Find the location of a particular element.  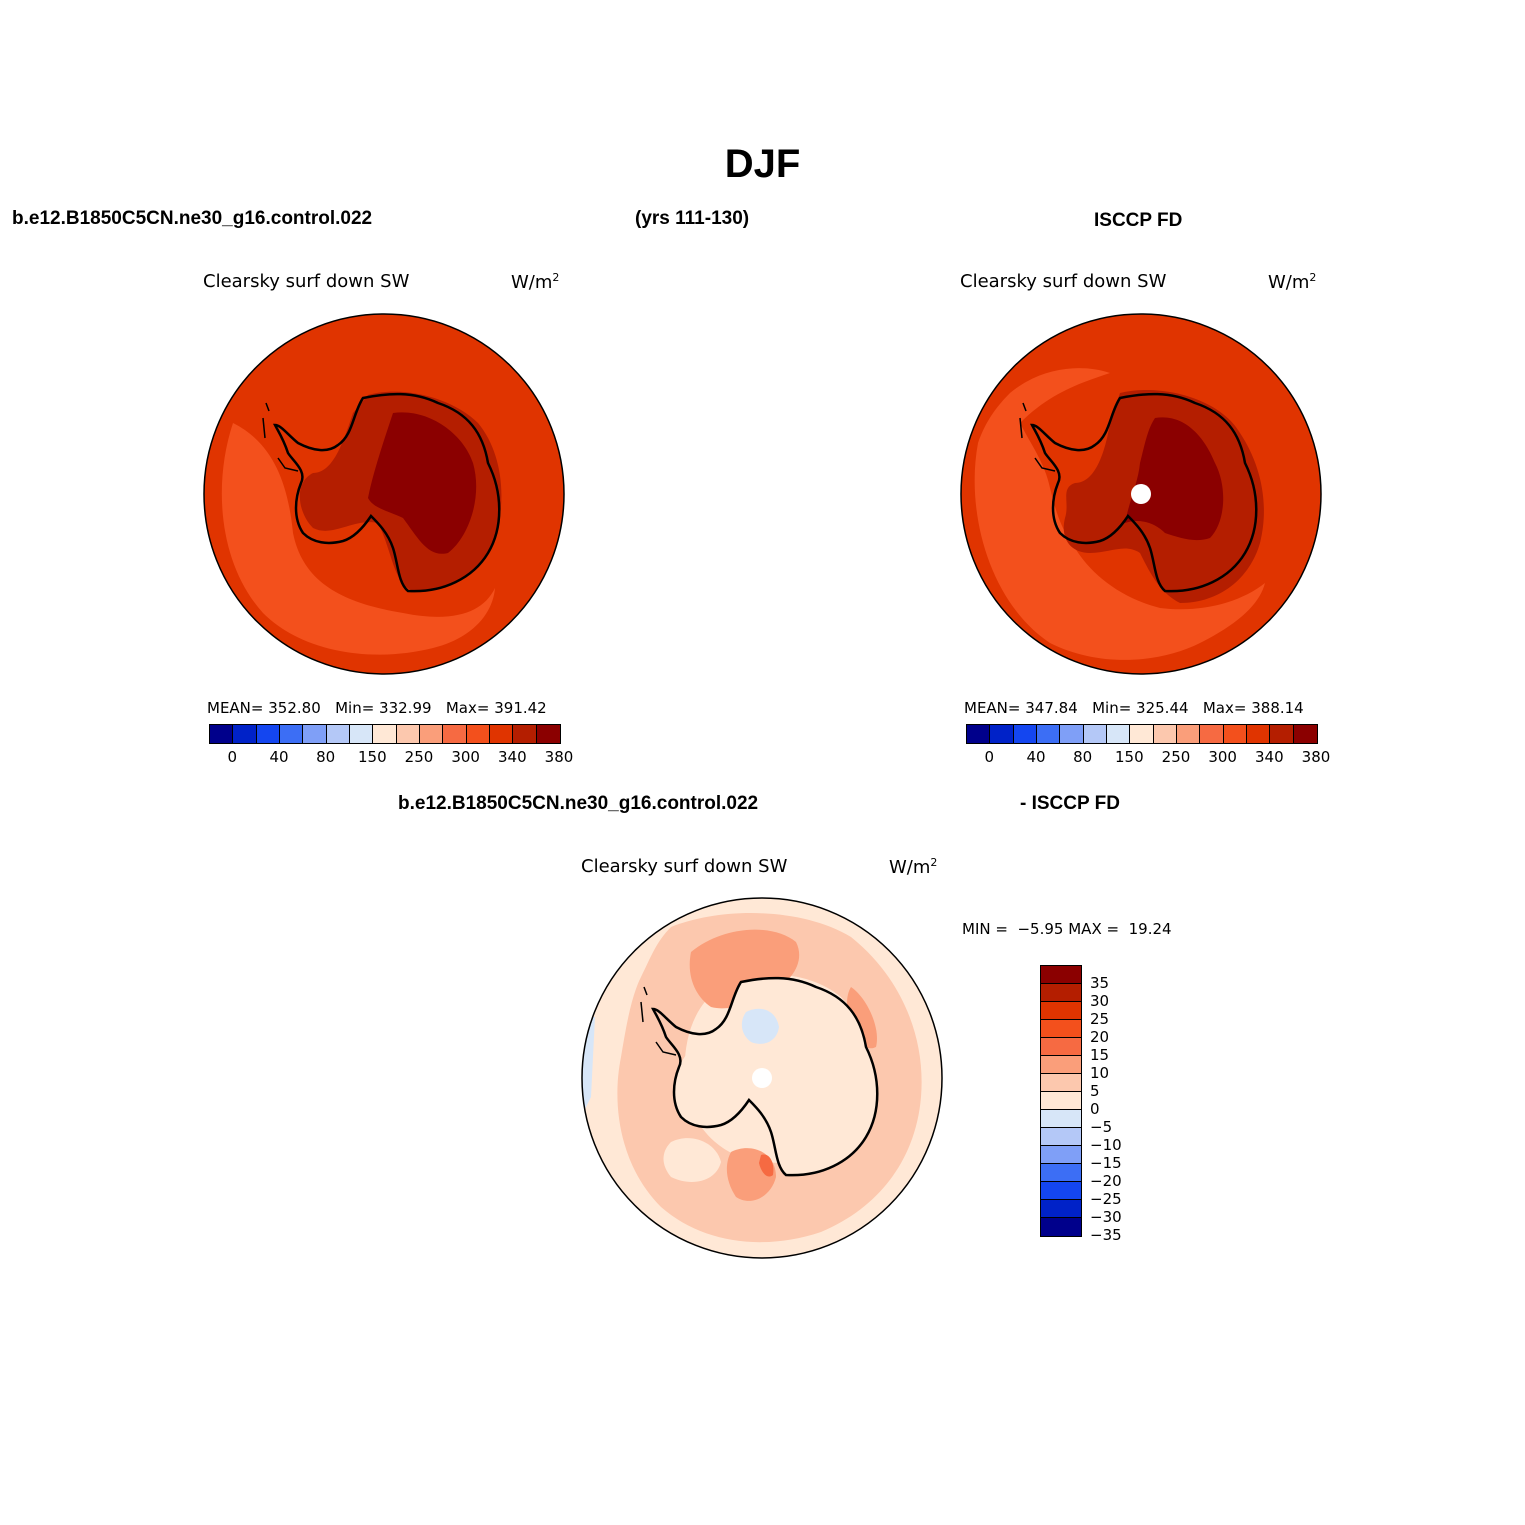

diff-obs-header: - ISCCP FD is located at coordinates (1070, 803).